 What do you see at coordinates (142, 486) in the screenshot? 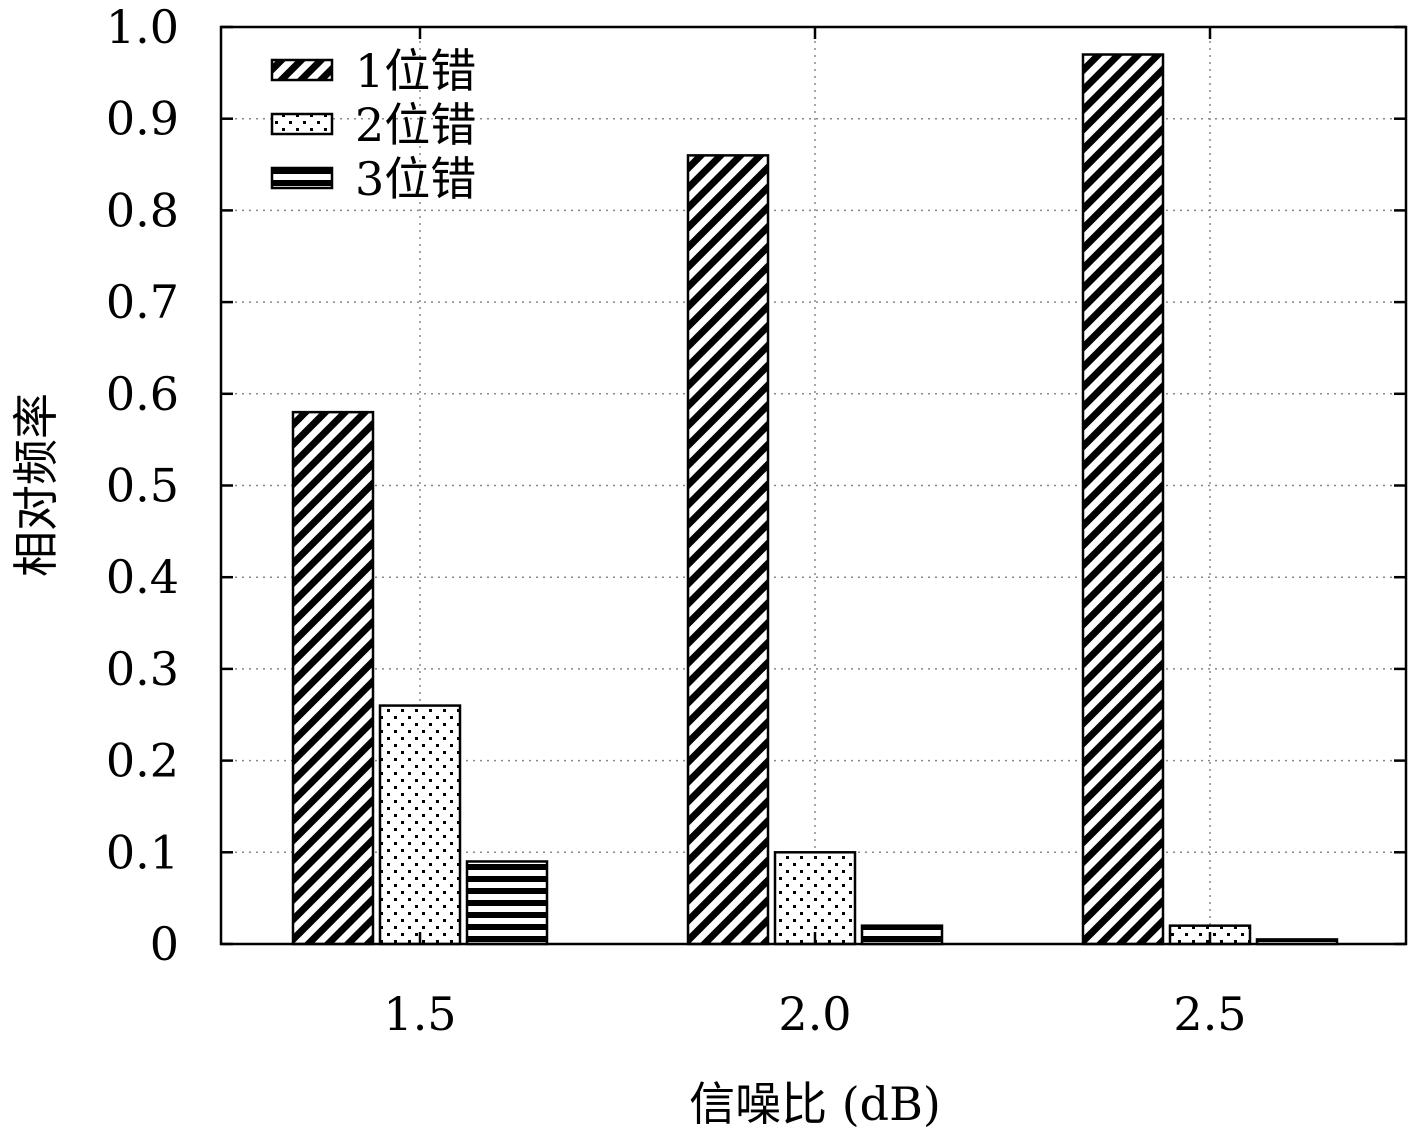
I see `y-tick-label-5: 0.5` at bounding box center [142, 486].